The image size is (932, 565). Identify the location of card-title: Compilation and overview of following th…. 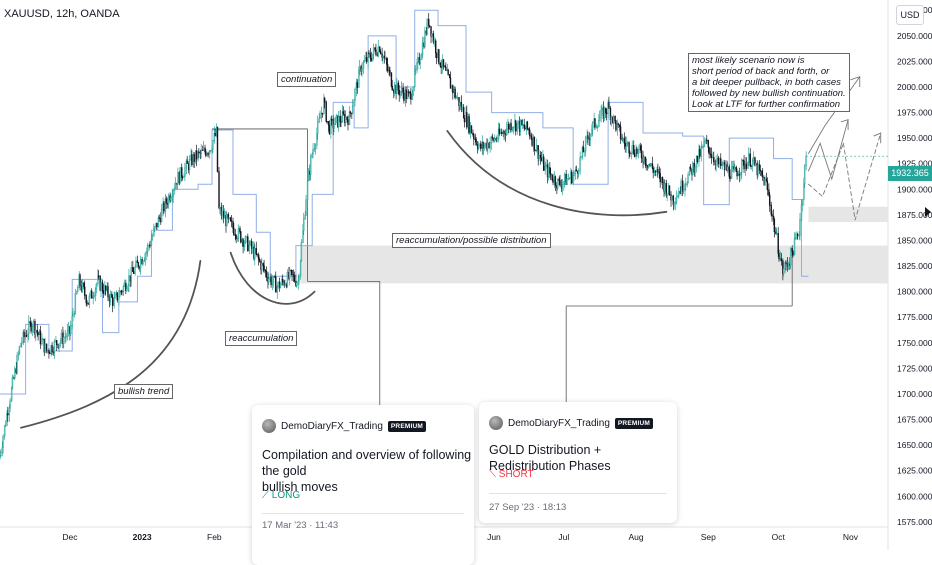
(368, 471).